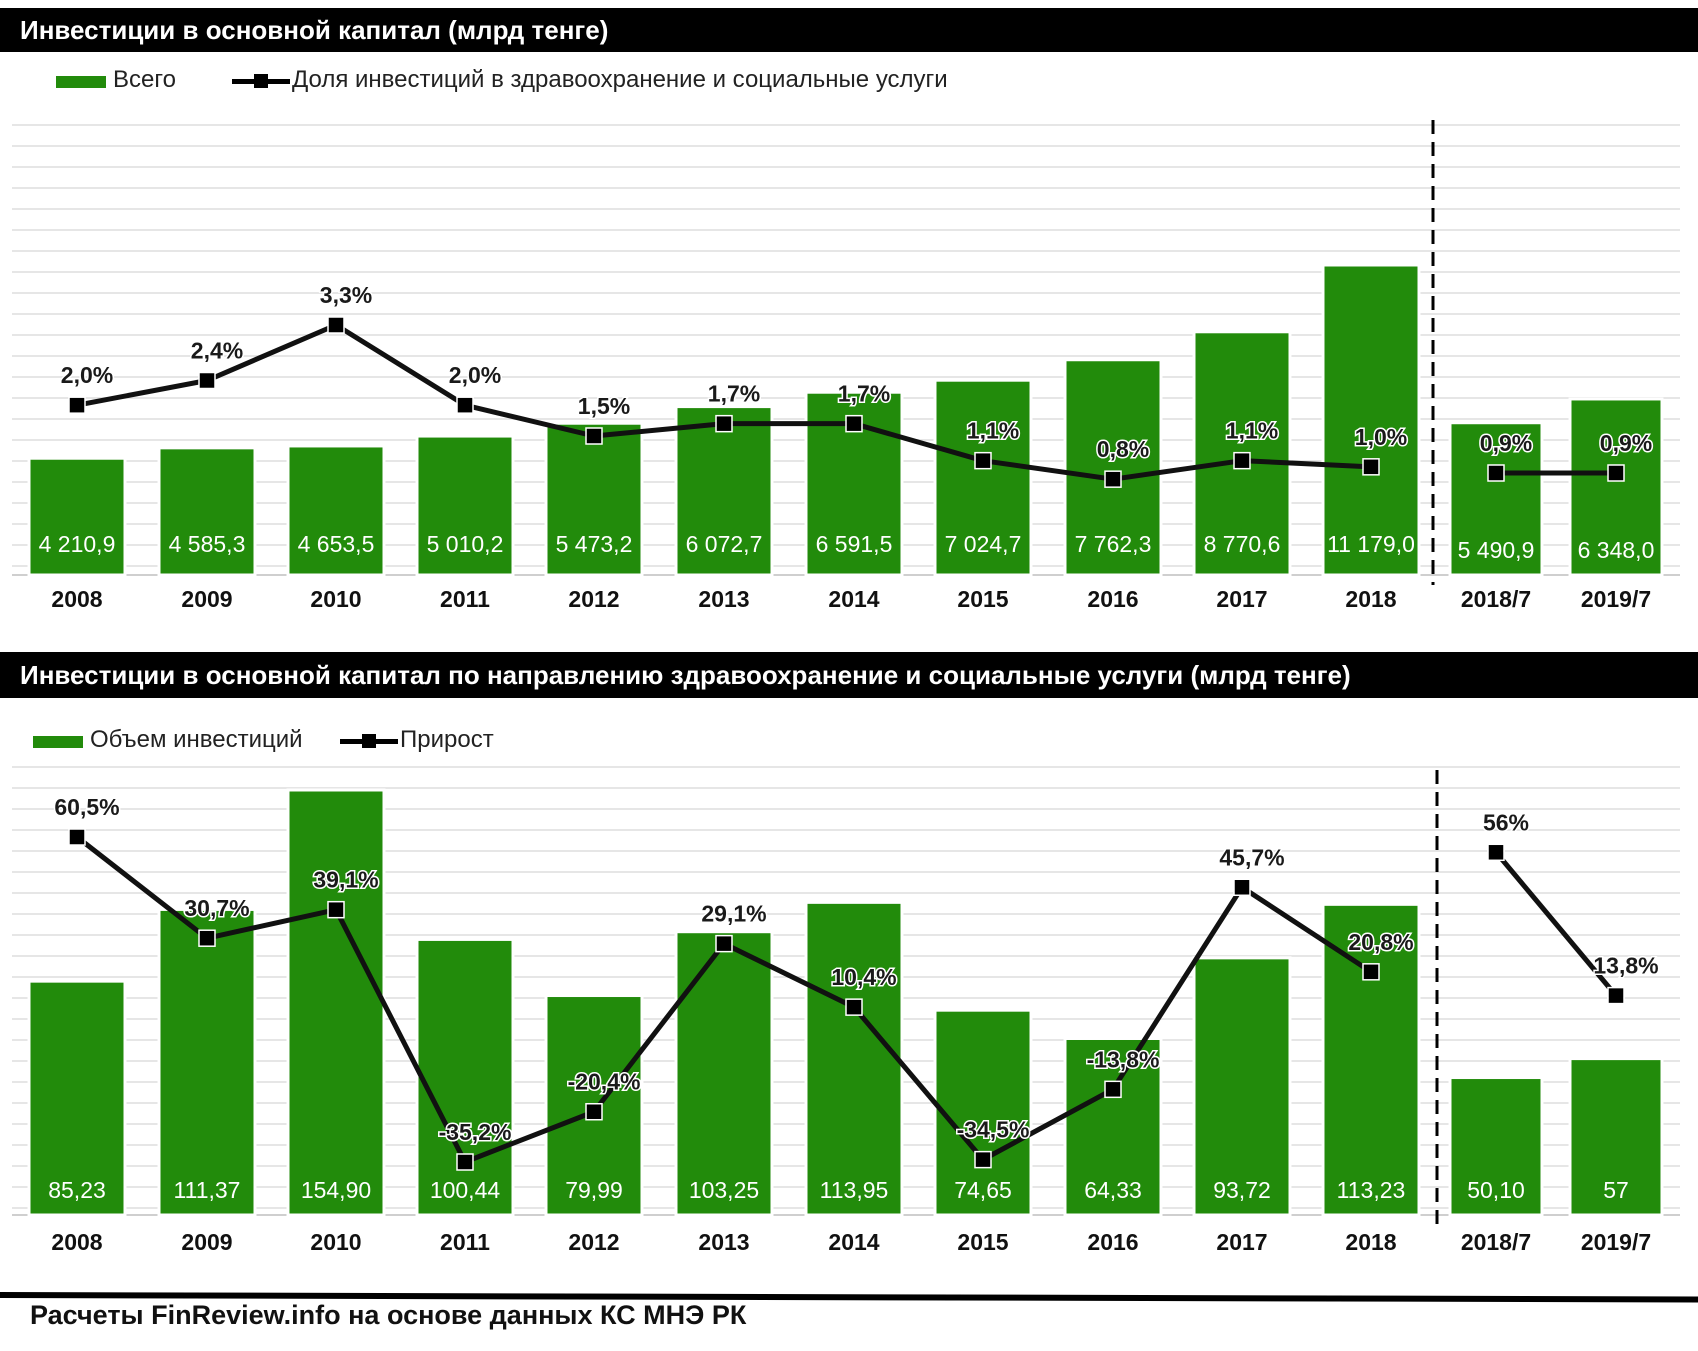  Describe the element at coordinates (217, 351) in the screenshot. I see `line-value-label: 2,4%` at that location.